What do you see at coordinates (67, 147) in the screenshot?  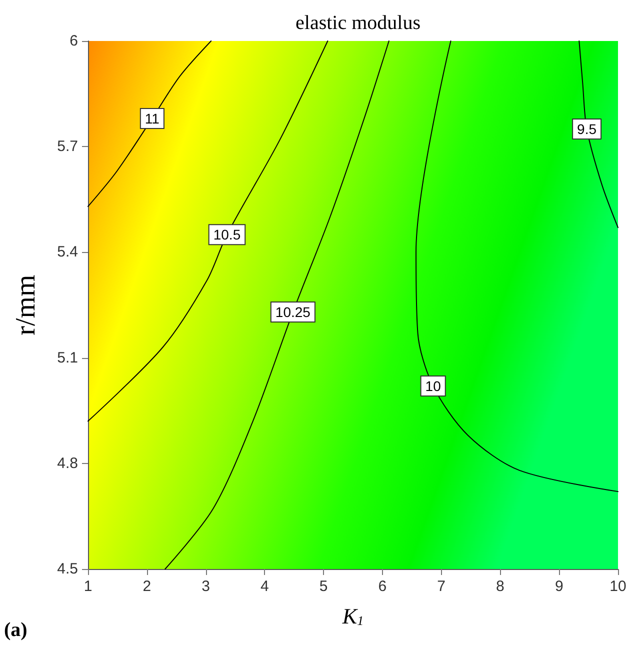 I see `y-tick-label: 5.7` at bounding box center [67, 147].